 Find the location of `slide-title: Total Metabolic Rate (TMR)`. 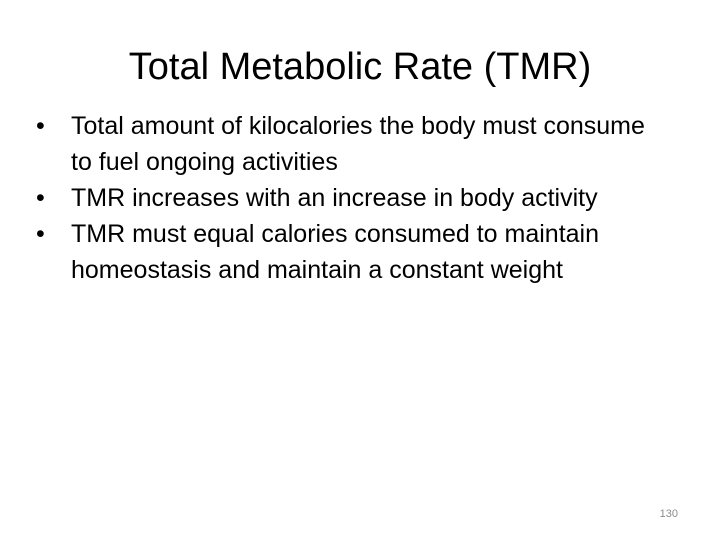

slide-title: Total Metabolic Rate (TMR) is located at coordinates (360, 67).